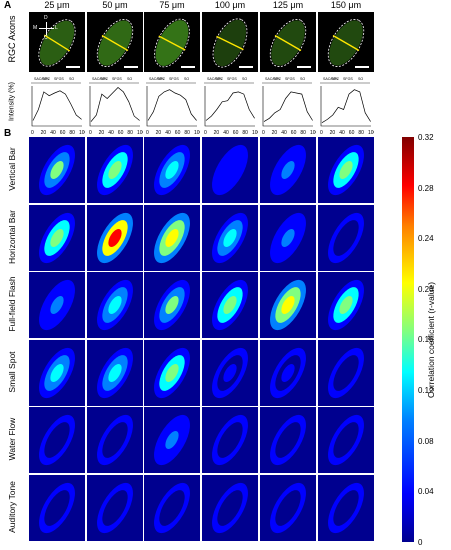 Image resolution: width=451 pixels, height=550 pixels. Describe the element at coordinates (12, 507) in the screenshot. I see `stimulus-label: Auditory Tone` at that location.